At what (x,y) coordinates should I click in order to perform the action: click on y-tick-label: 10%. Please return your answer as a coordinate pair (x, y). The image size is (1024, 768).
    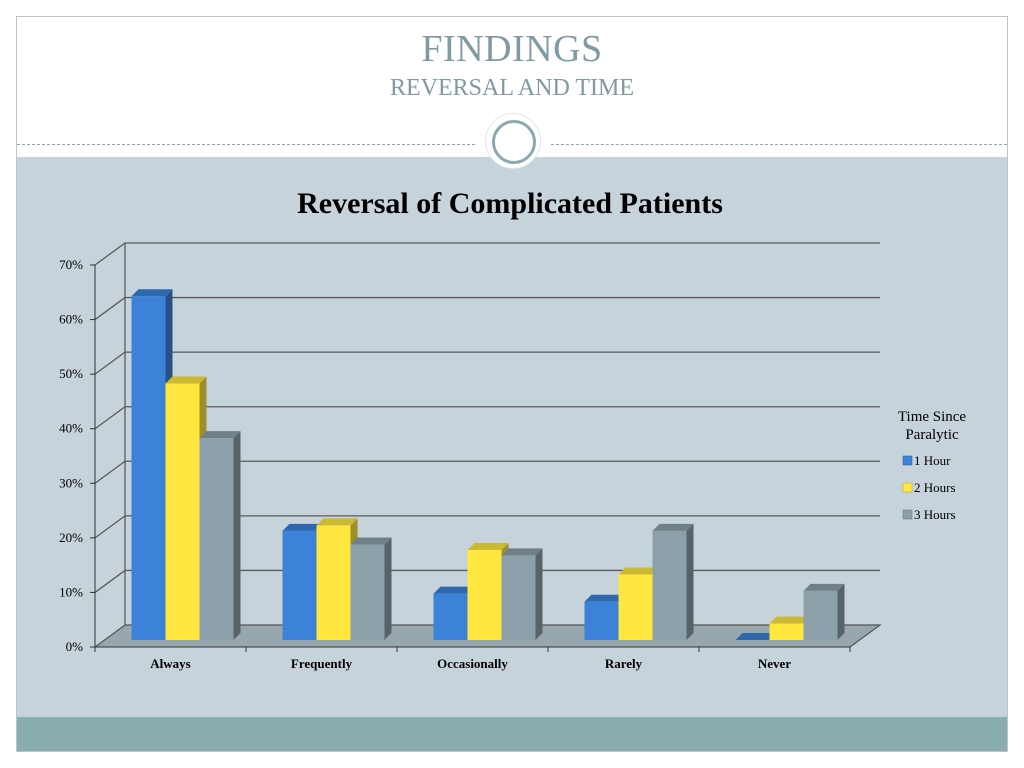
    Looking at the image, I should click on (71, 591).